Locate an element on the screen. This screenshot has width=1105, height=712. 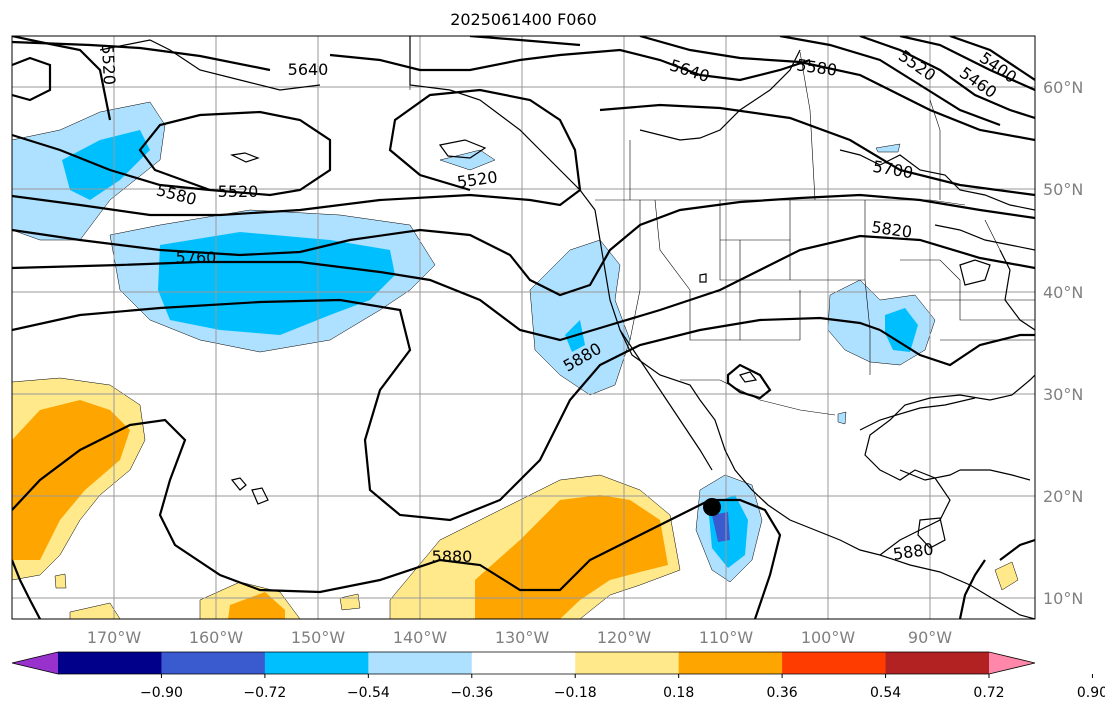
colorbar-tick-label: 0.18 is located at coordinates (678, 693).